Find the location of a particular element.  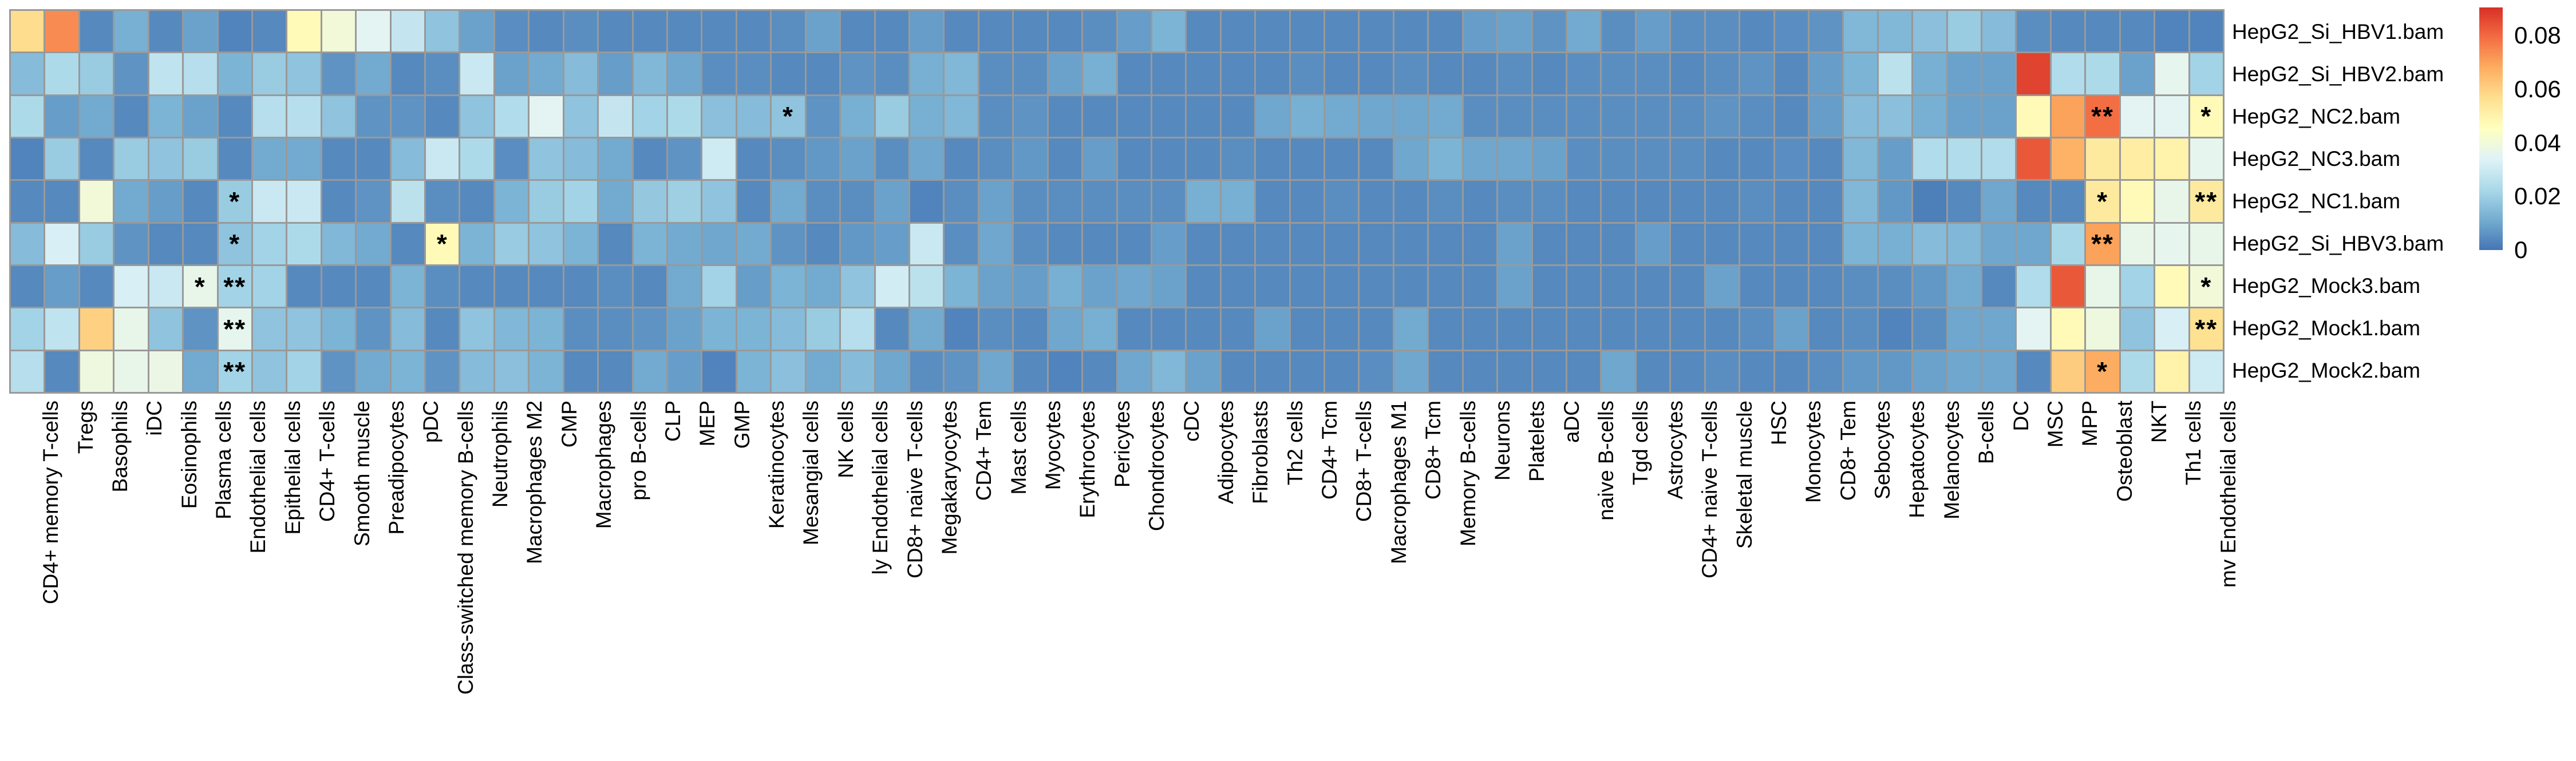

column-label: Th1 cells is located at coordinates (2194, 443).